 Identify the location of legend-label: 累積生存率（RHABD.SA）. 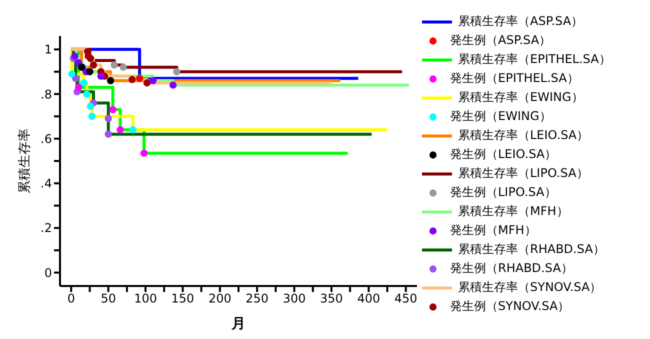
(531, 249).